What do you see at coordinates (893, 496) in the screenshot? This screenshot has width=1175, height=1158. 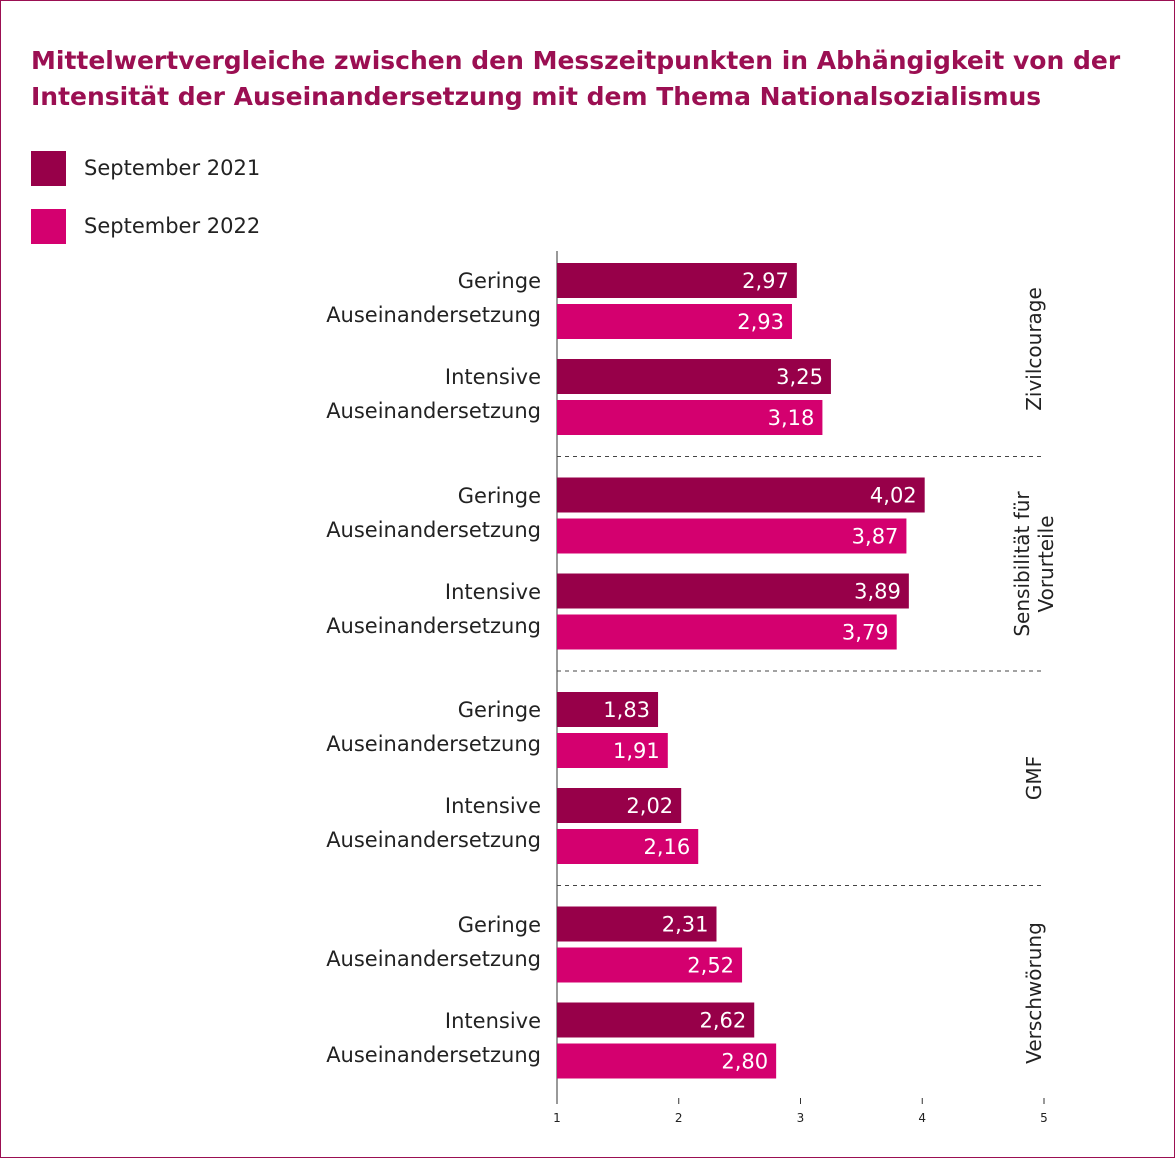 I see `data-label: 4,02` at bounding box center [893, 496].